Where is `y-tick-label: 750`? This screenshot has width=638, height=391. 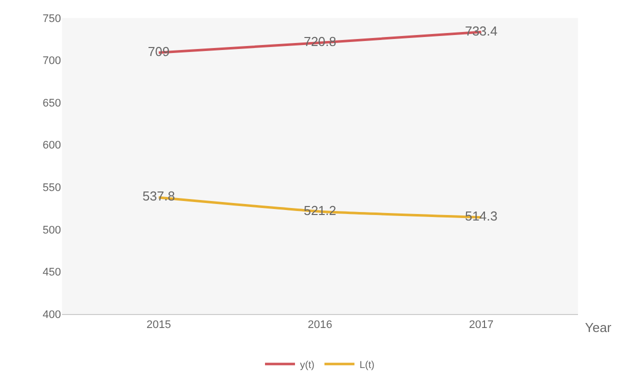
y-tick-label: 750 is located at coordinates (51, 18).